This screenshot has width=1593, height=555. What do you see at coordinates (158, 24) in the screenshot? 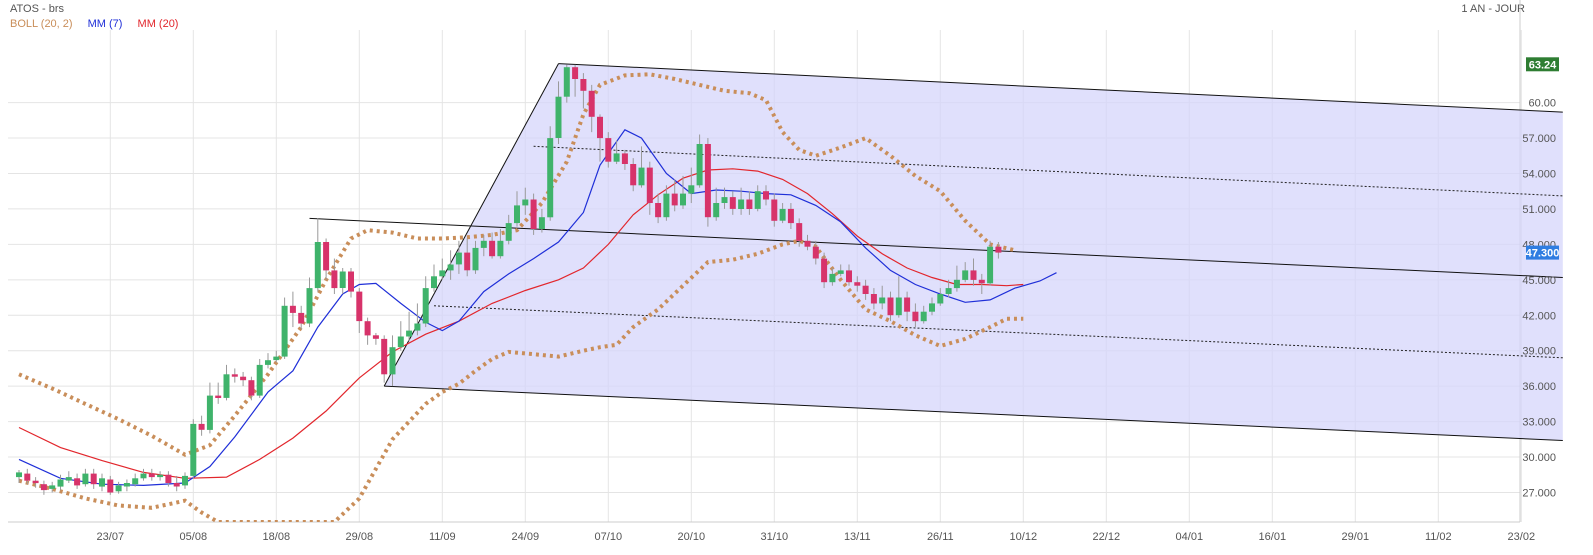
I see `legend-mm20: MM (20)` at bounding box center [158, 24].